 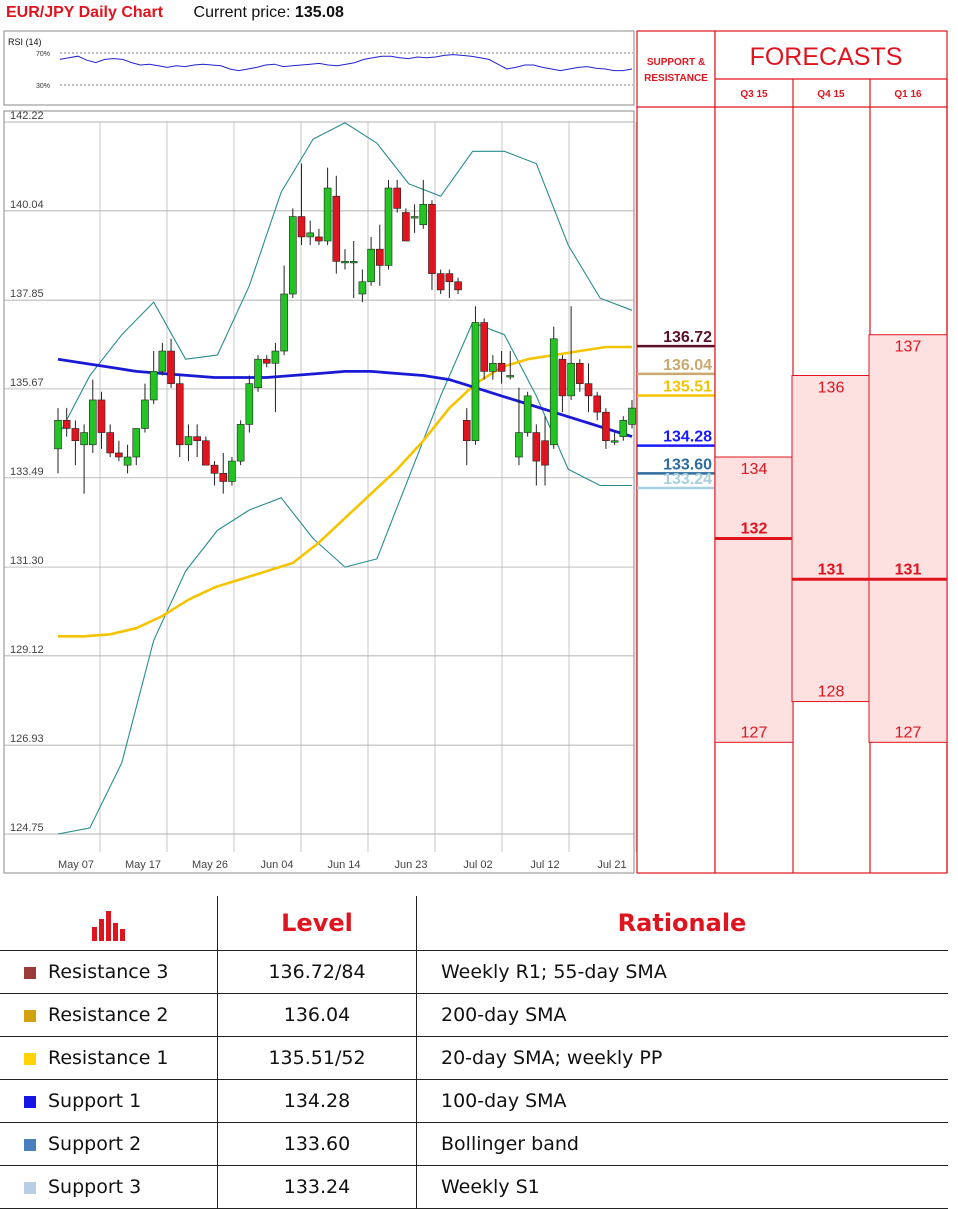 I want to click on table-row: Support 3 133.24 Weekly S1, so click(x=474, y=1187).